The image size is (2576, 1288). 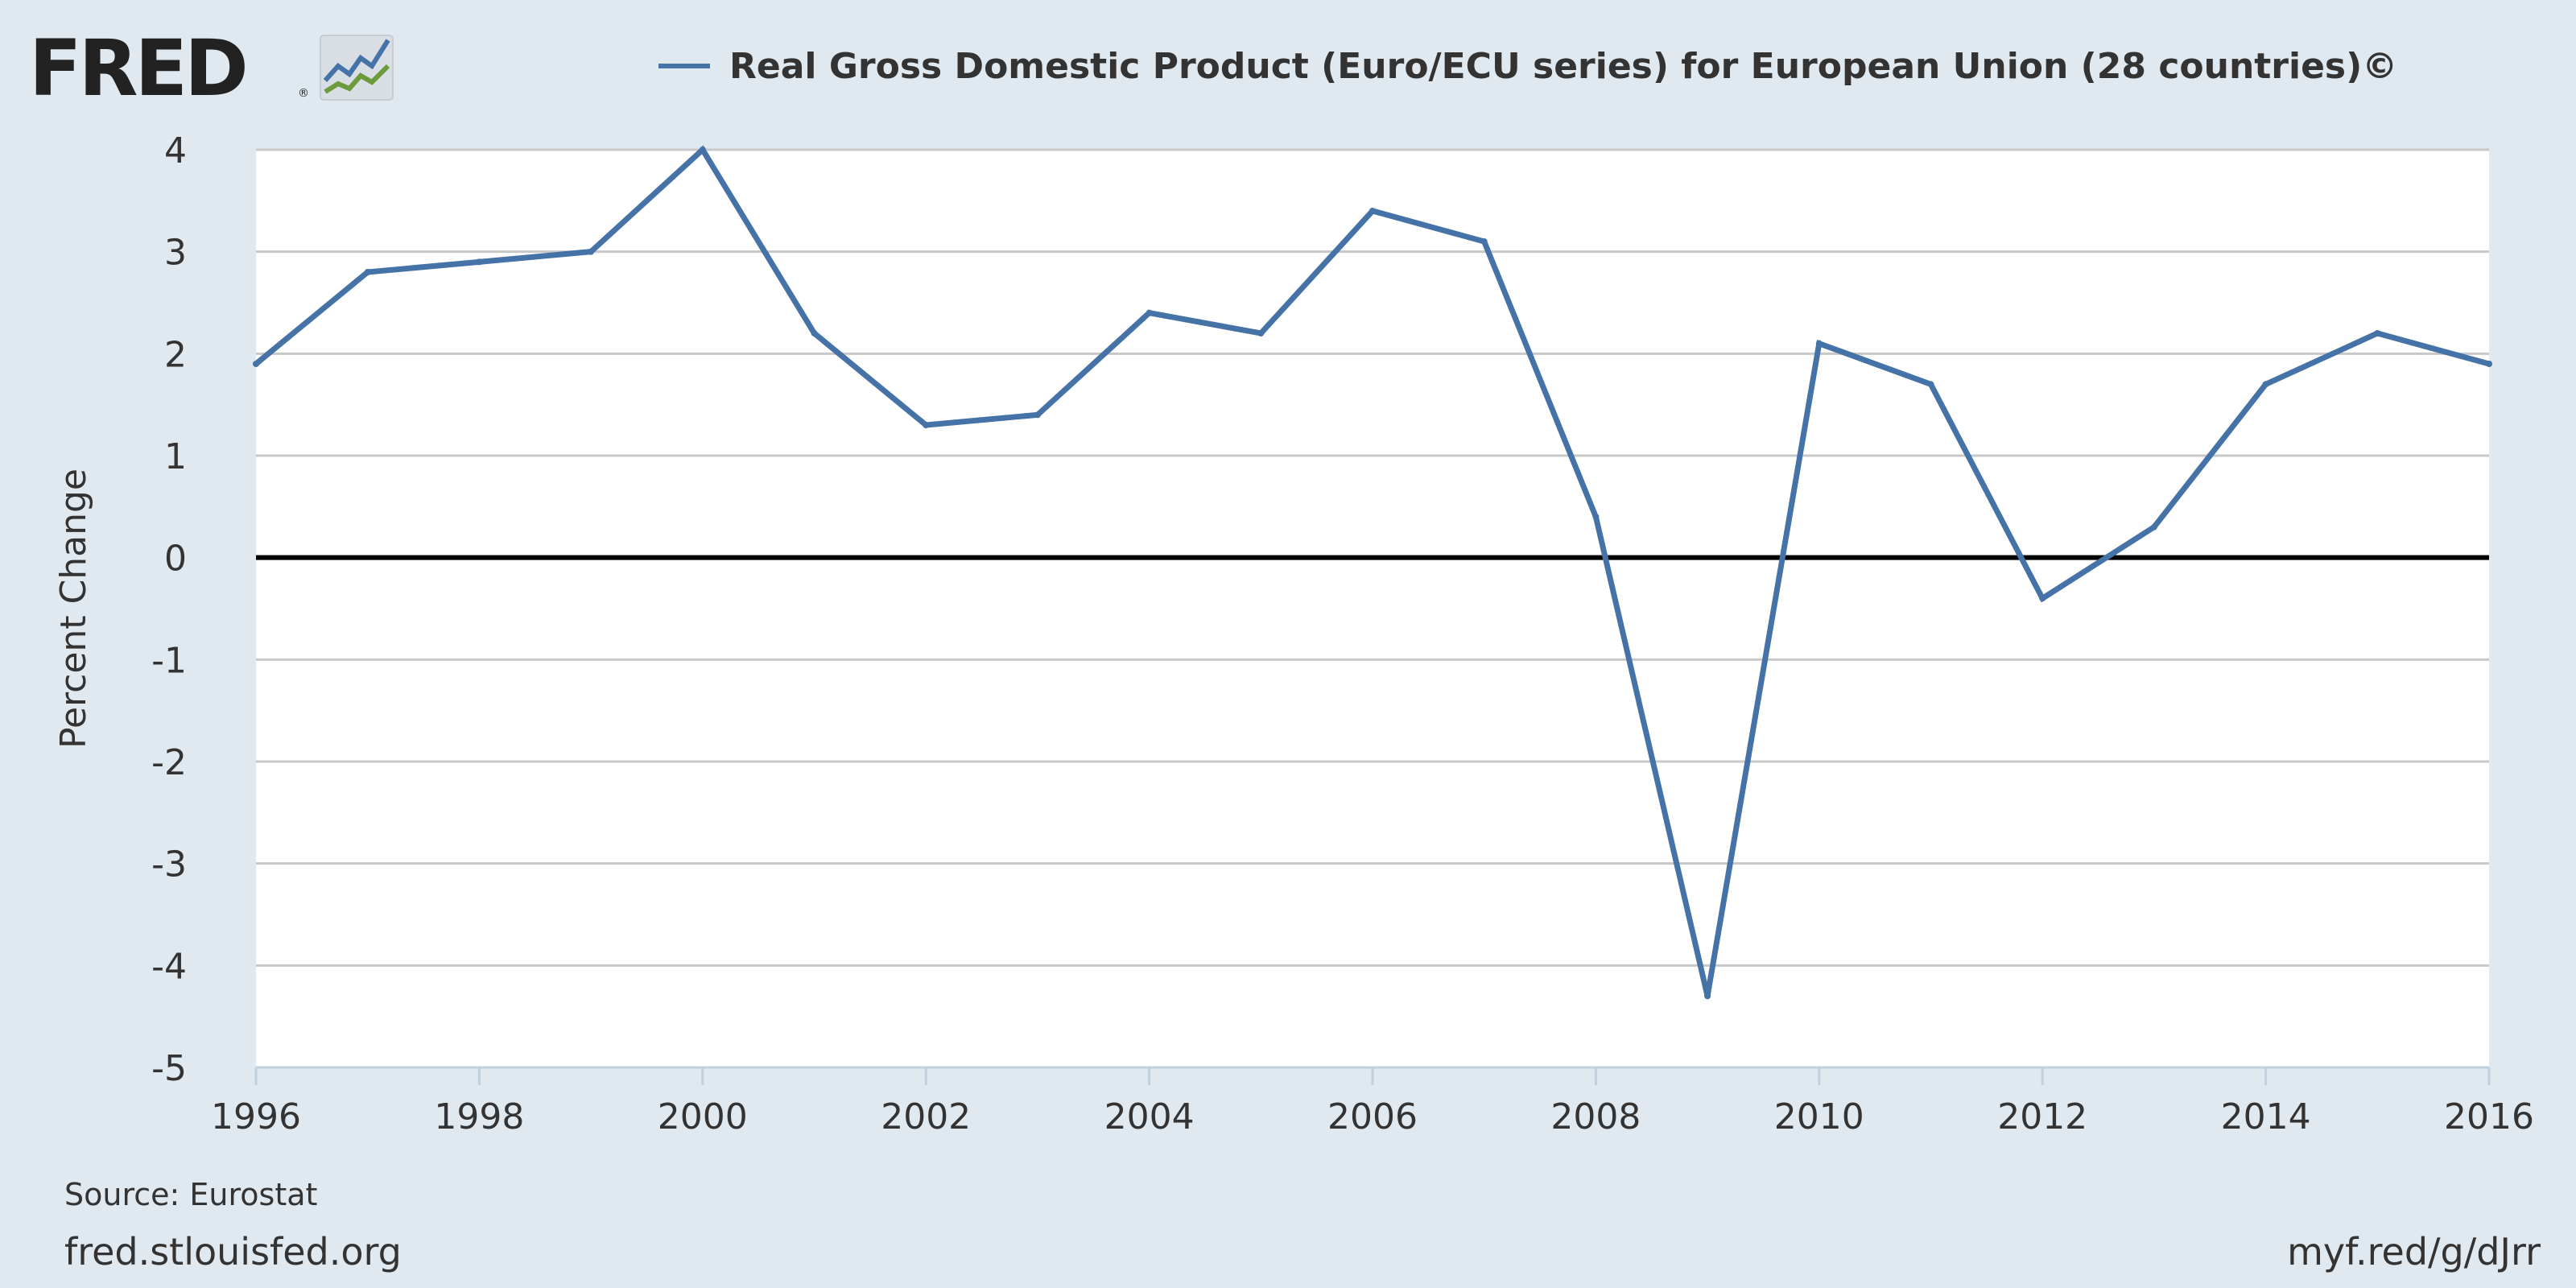 I want to click on y-tick-label: -3, so click(x=169, y=865).